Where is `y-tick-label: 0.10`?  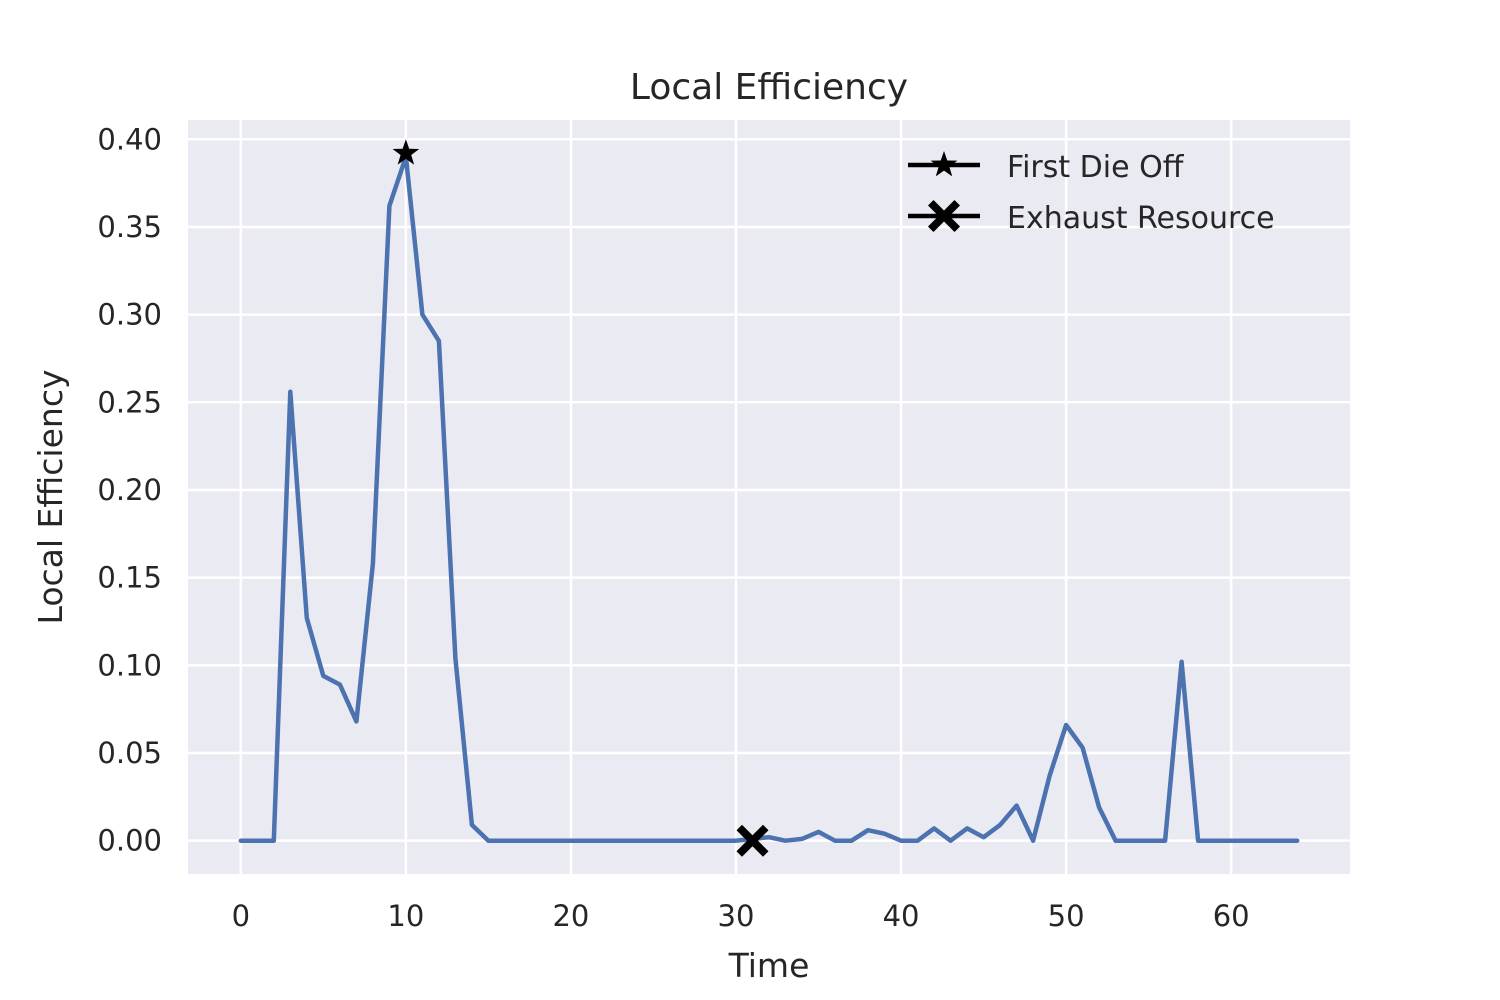 y-tick-label: 0.10 is located at coordinates (129, 665).